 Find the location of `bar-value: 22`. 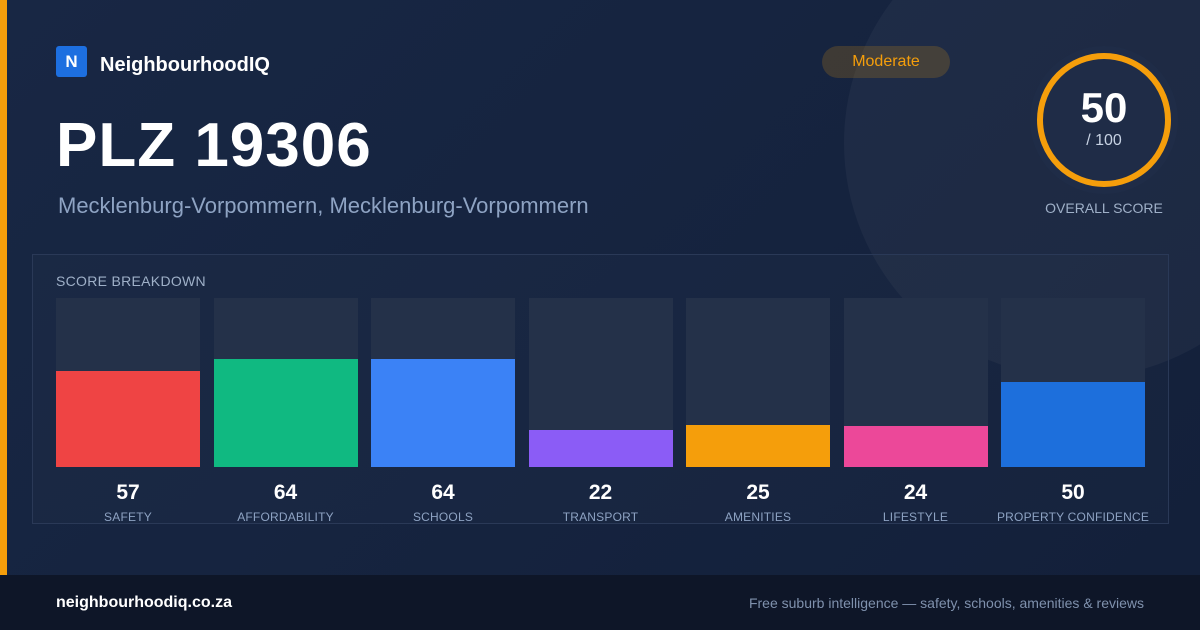

bar-value: 22 is located at coordinates (600, 492).